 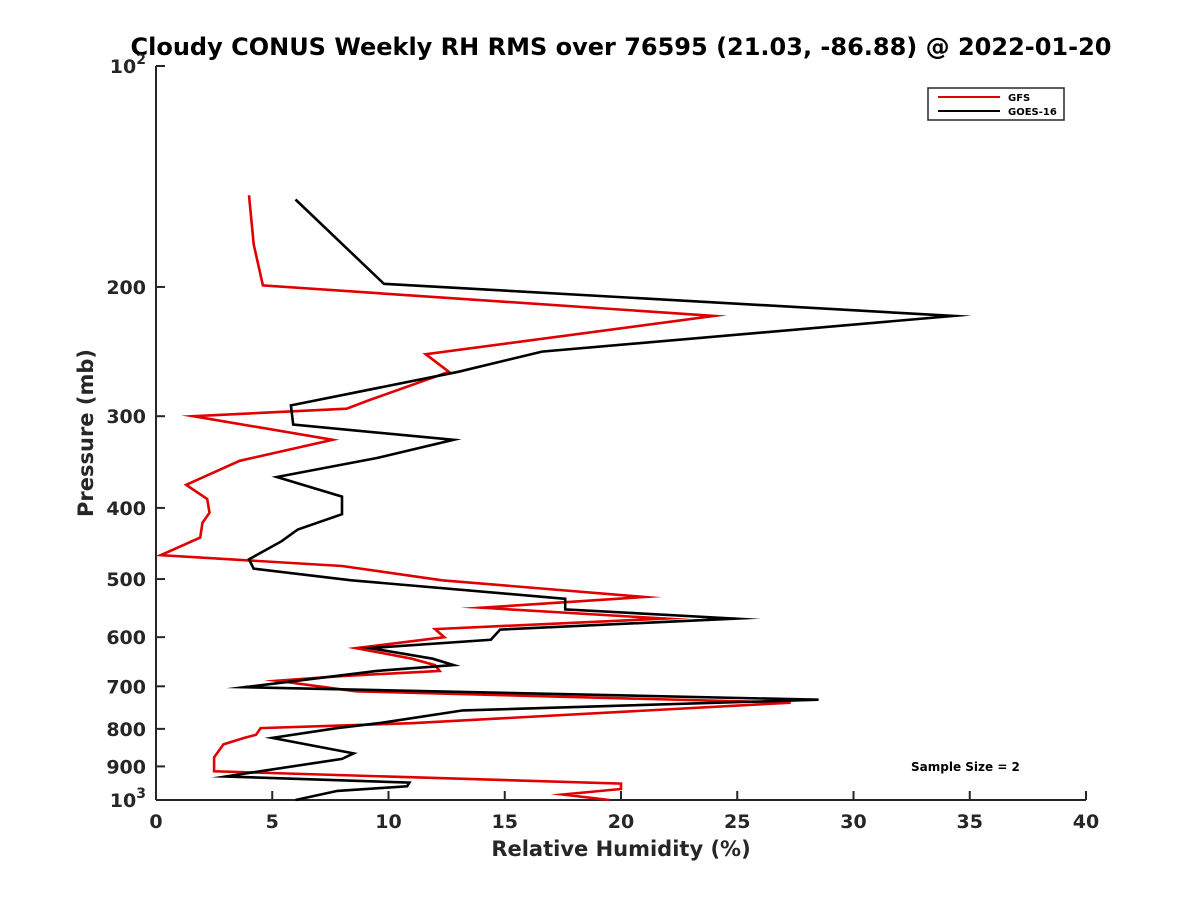 I want to click on x-tick-label: 35, so click(x=970, y=822).